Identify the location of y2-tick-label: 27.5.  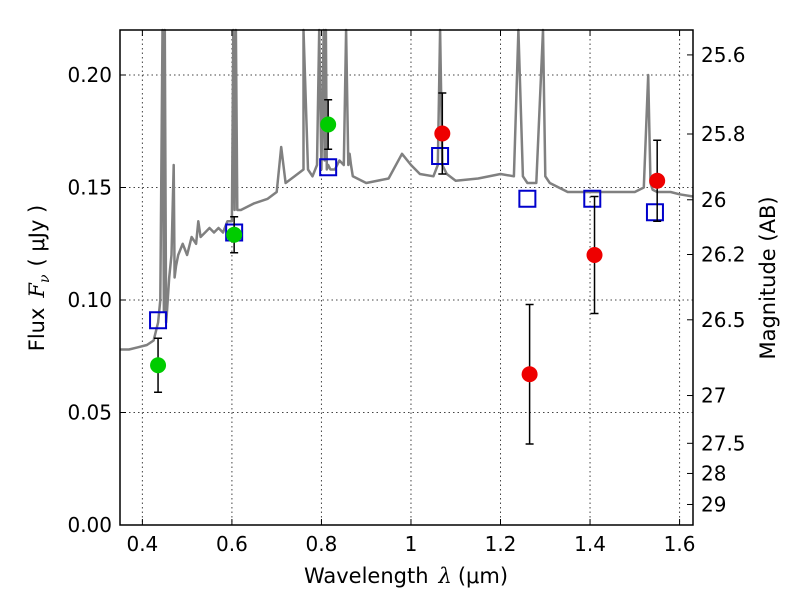
(723, 443).